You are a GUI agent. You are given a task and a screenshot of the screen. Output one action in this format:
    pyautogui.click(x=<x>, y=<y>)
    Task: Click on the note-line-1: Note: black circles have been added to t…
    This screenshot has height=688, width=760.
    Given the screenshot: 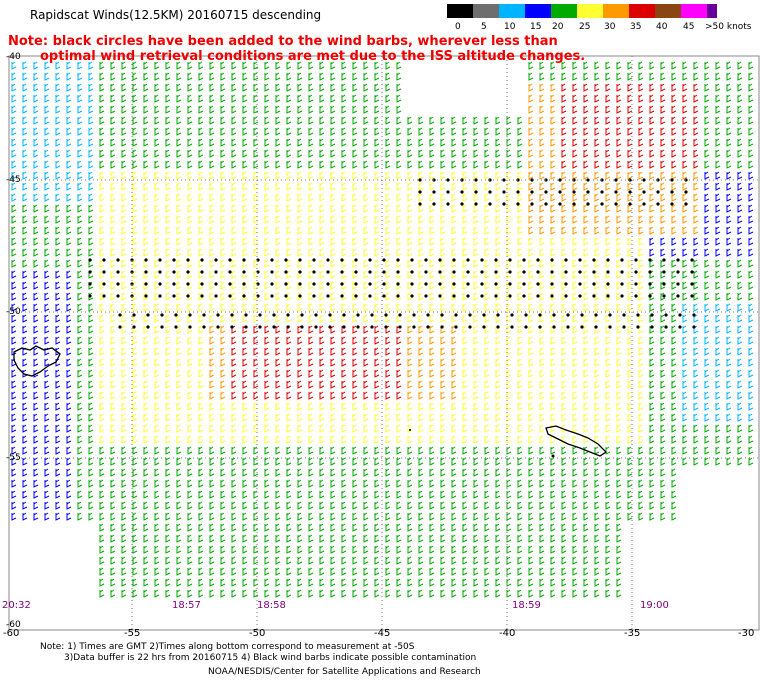 What is the action you would take?
    pyautogui.click(x=283, y=41)
    